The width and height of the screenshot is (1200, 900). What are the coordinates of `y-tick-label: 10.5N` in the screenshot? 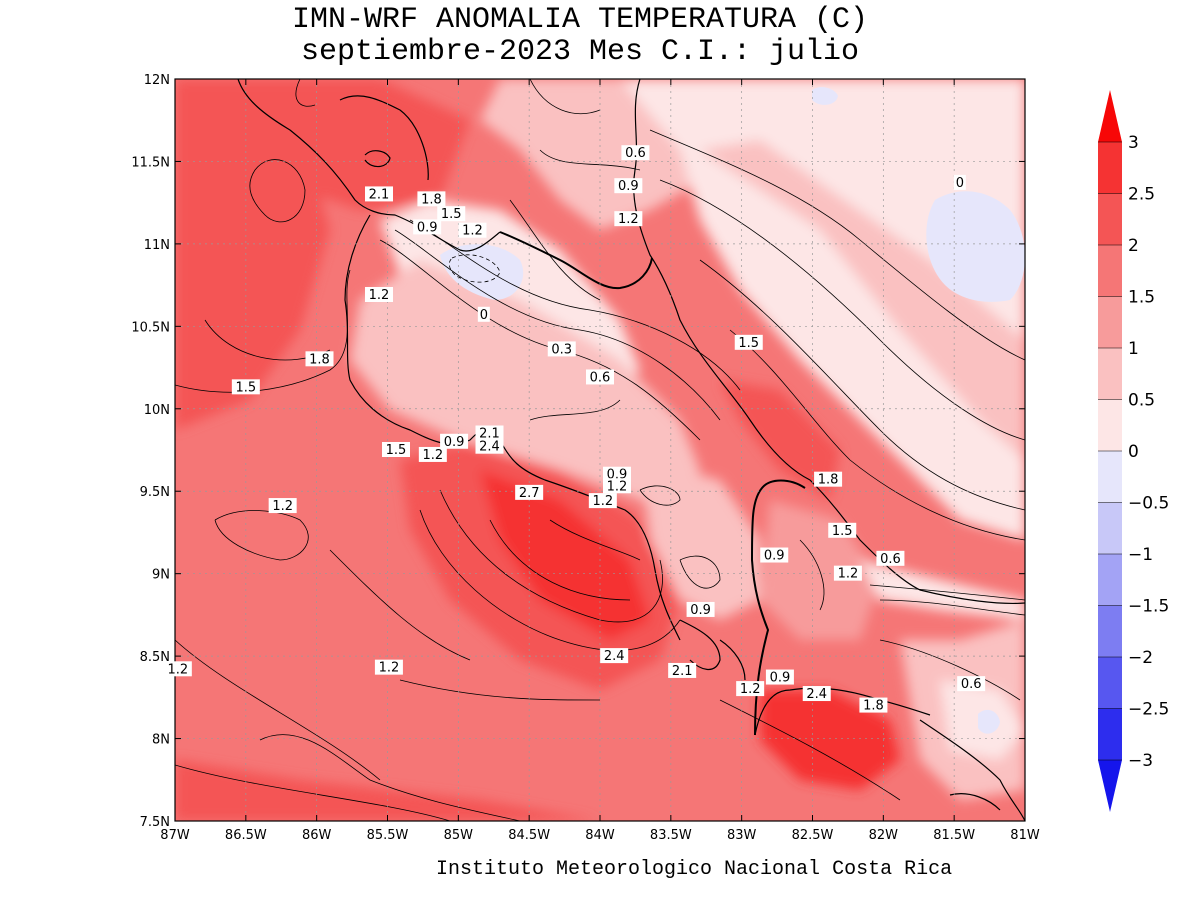 It's located at (150, 327).